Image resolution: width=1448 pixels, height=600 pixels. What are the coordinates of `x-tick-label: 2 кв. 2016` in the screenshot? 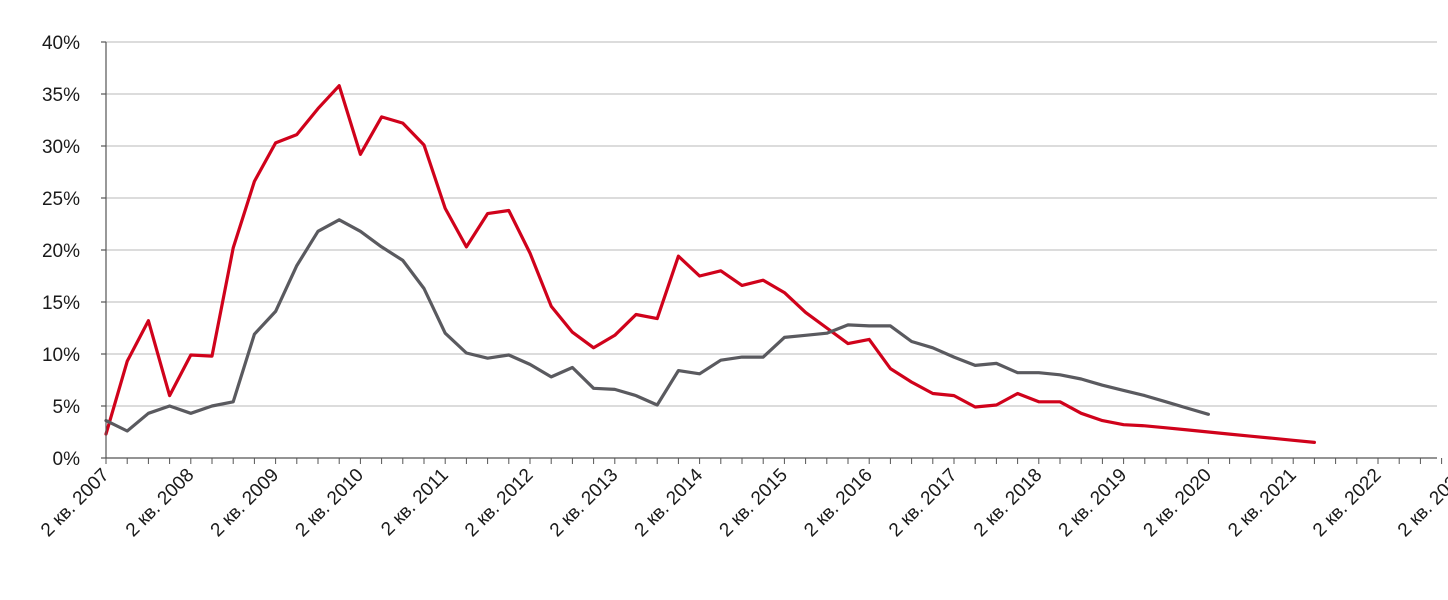 It's located at (838, 503).